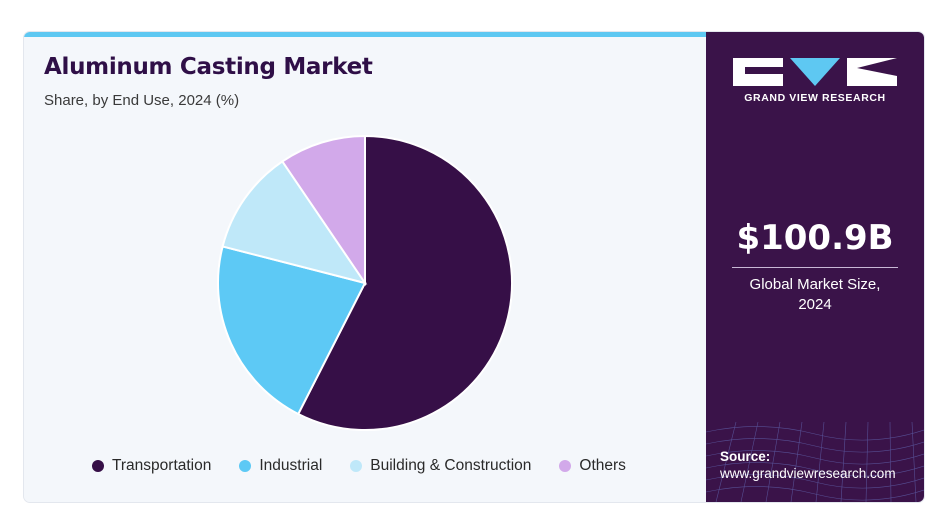 The height and width of the screenshot is (511, 942). I want to click on grand-view-research-logo-icon, so click(815, 72).